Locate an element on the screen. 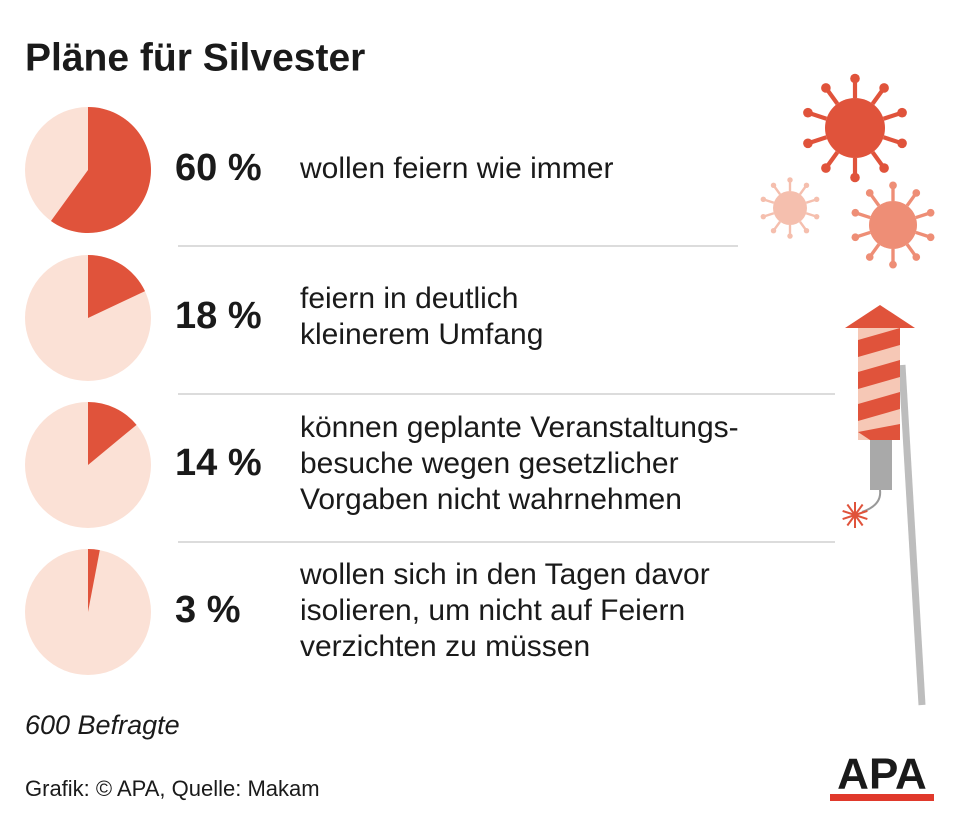 This screenshot has height=818, width=960. category-label: isolieren, um nicht auf Feiern is located at coordinates (492, 610).